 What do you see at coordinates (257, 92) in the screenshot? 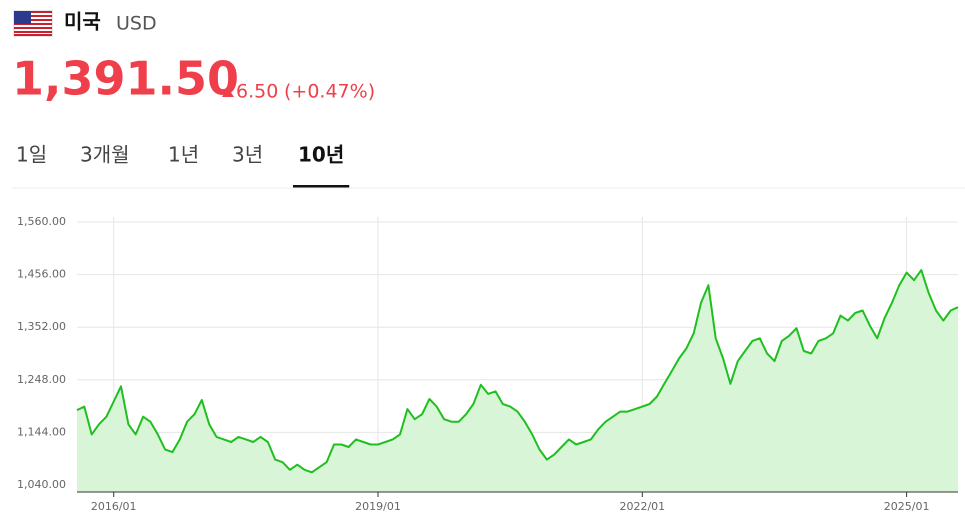
I see `change: 6.50` at bounding box center [257, 92].